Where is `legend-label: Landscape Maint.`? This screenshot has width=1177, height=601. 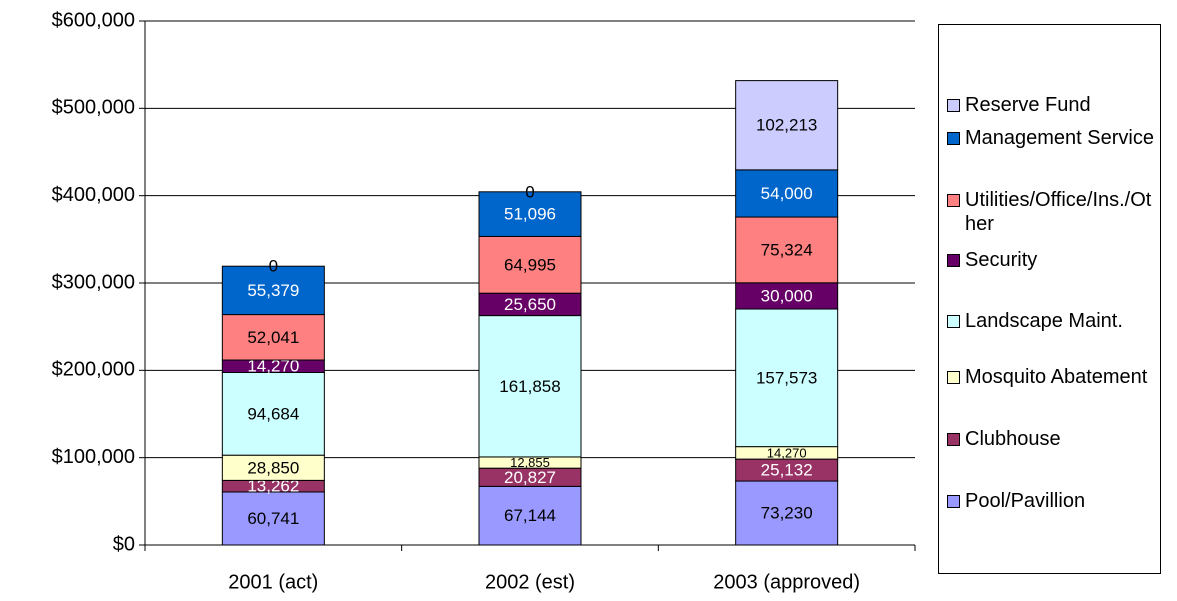 legend-label: Landscape Maint. is located at coordinates (1044, 321).